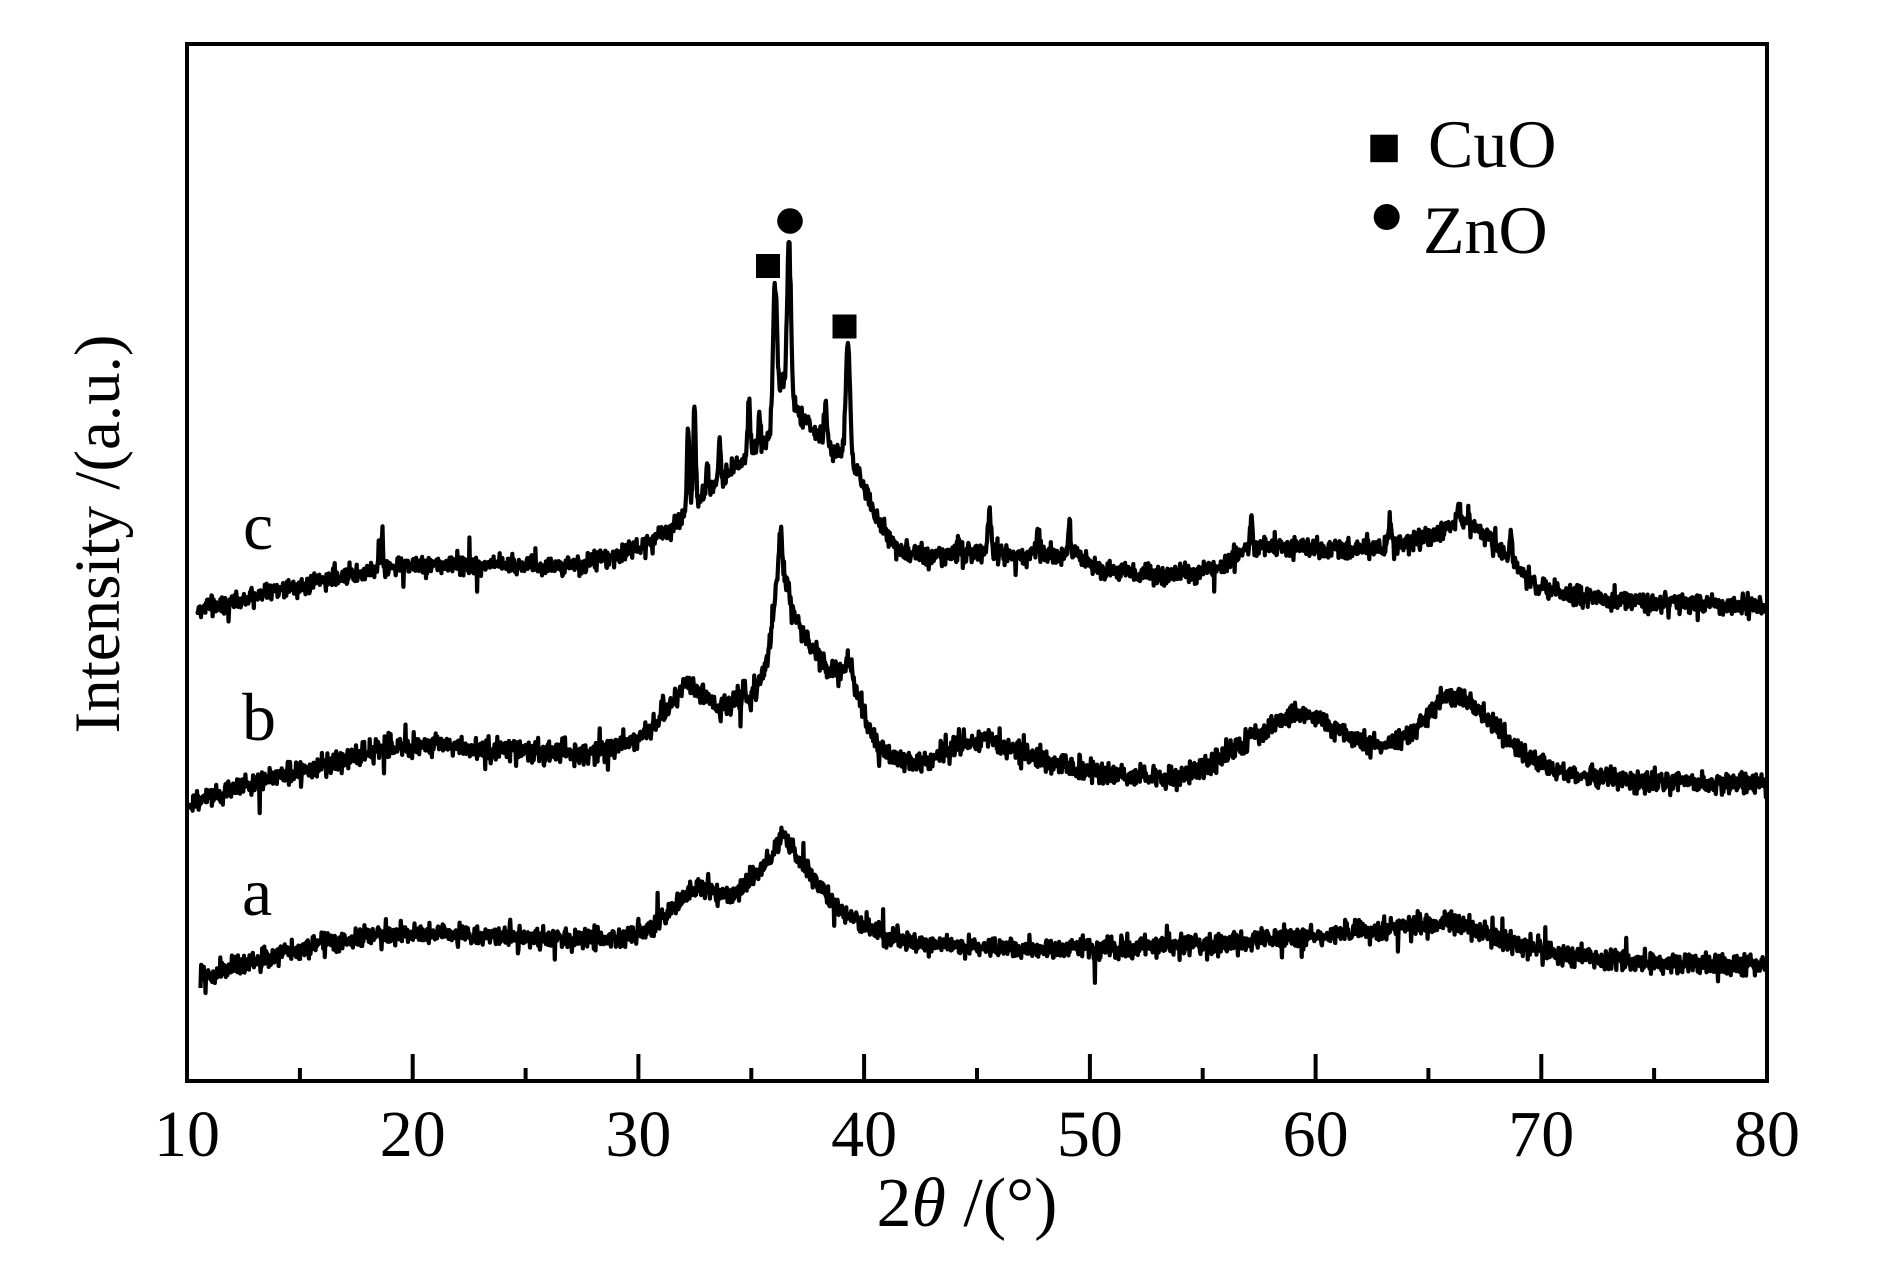 Image resolution: width=1890 pixels, height=1276 pixels. What do you see at coordinates (413, 1134) in the screenshot?
I see `svg-text: 20` at bounding box center [413, 1134].